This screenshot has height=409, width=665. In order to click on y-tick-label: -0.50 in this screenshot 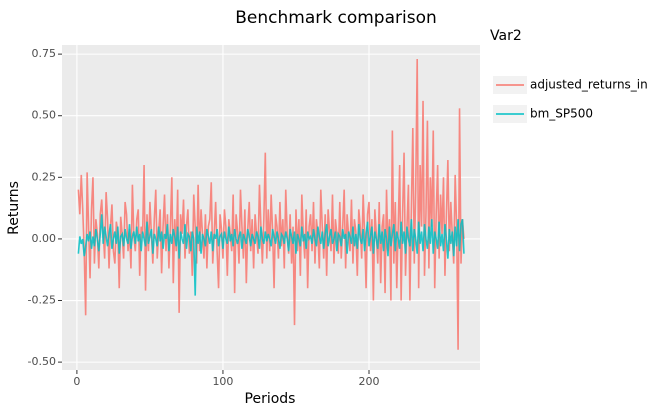, I will do `click(42, 361)`.